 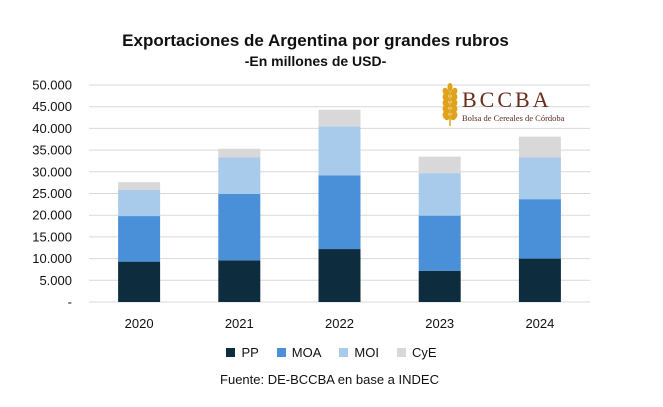 What do you see at coordinates (439, 323) in the screenshot?
I see `x-tick-label: 2023` at bounding box center [439, 323].